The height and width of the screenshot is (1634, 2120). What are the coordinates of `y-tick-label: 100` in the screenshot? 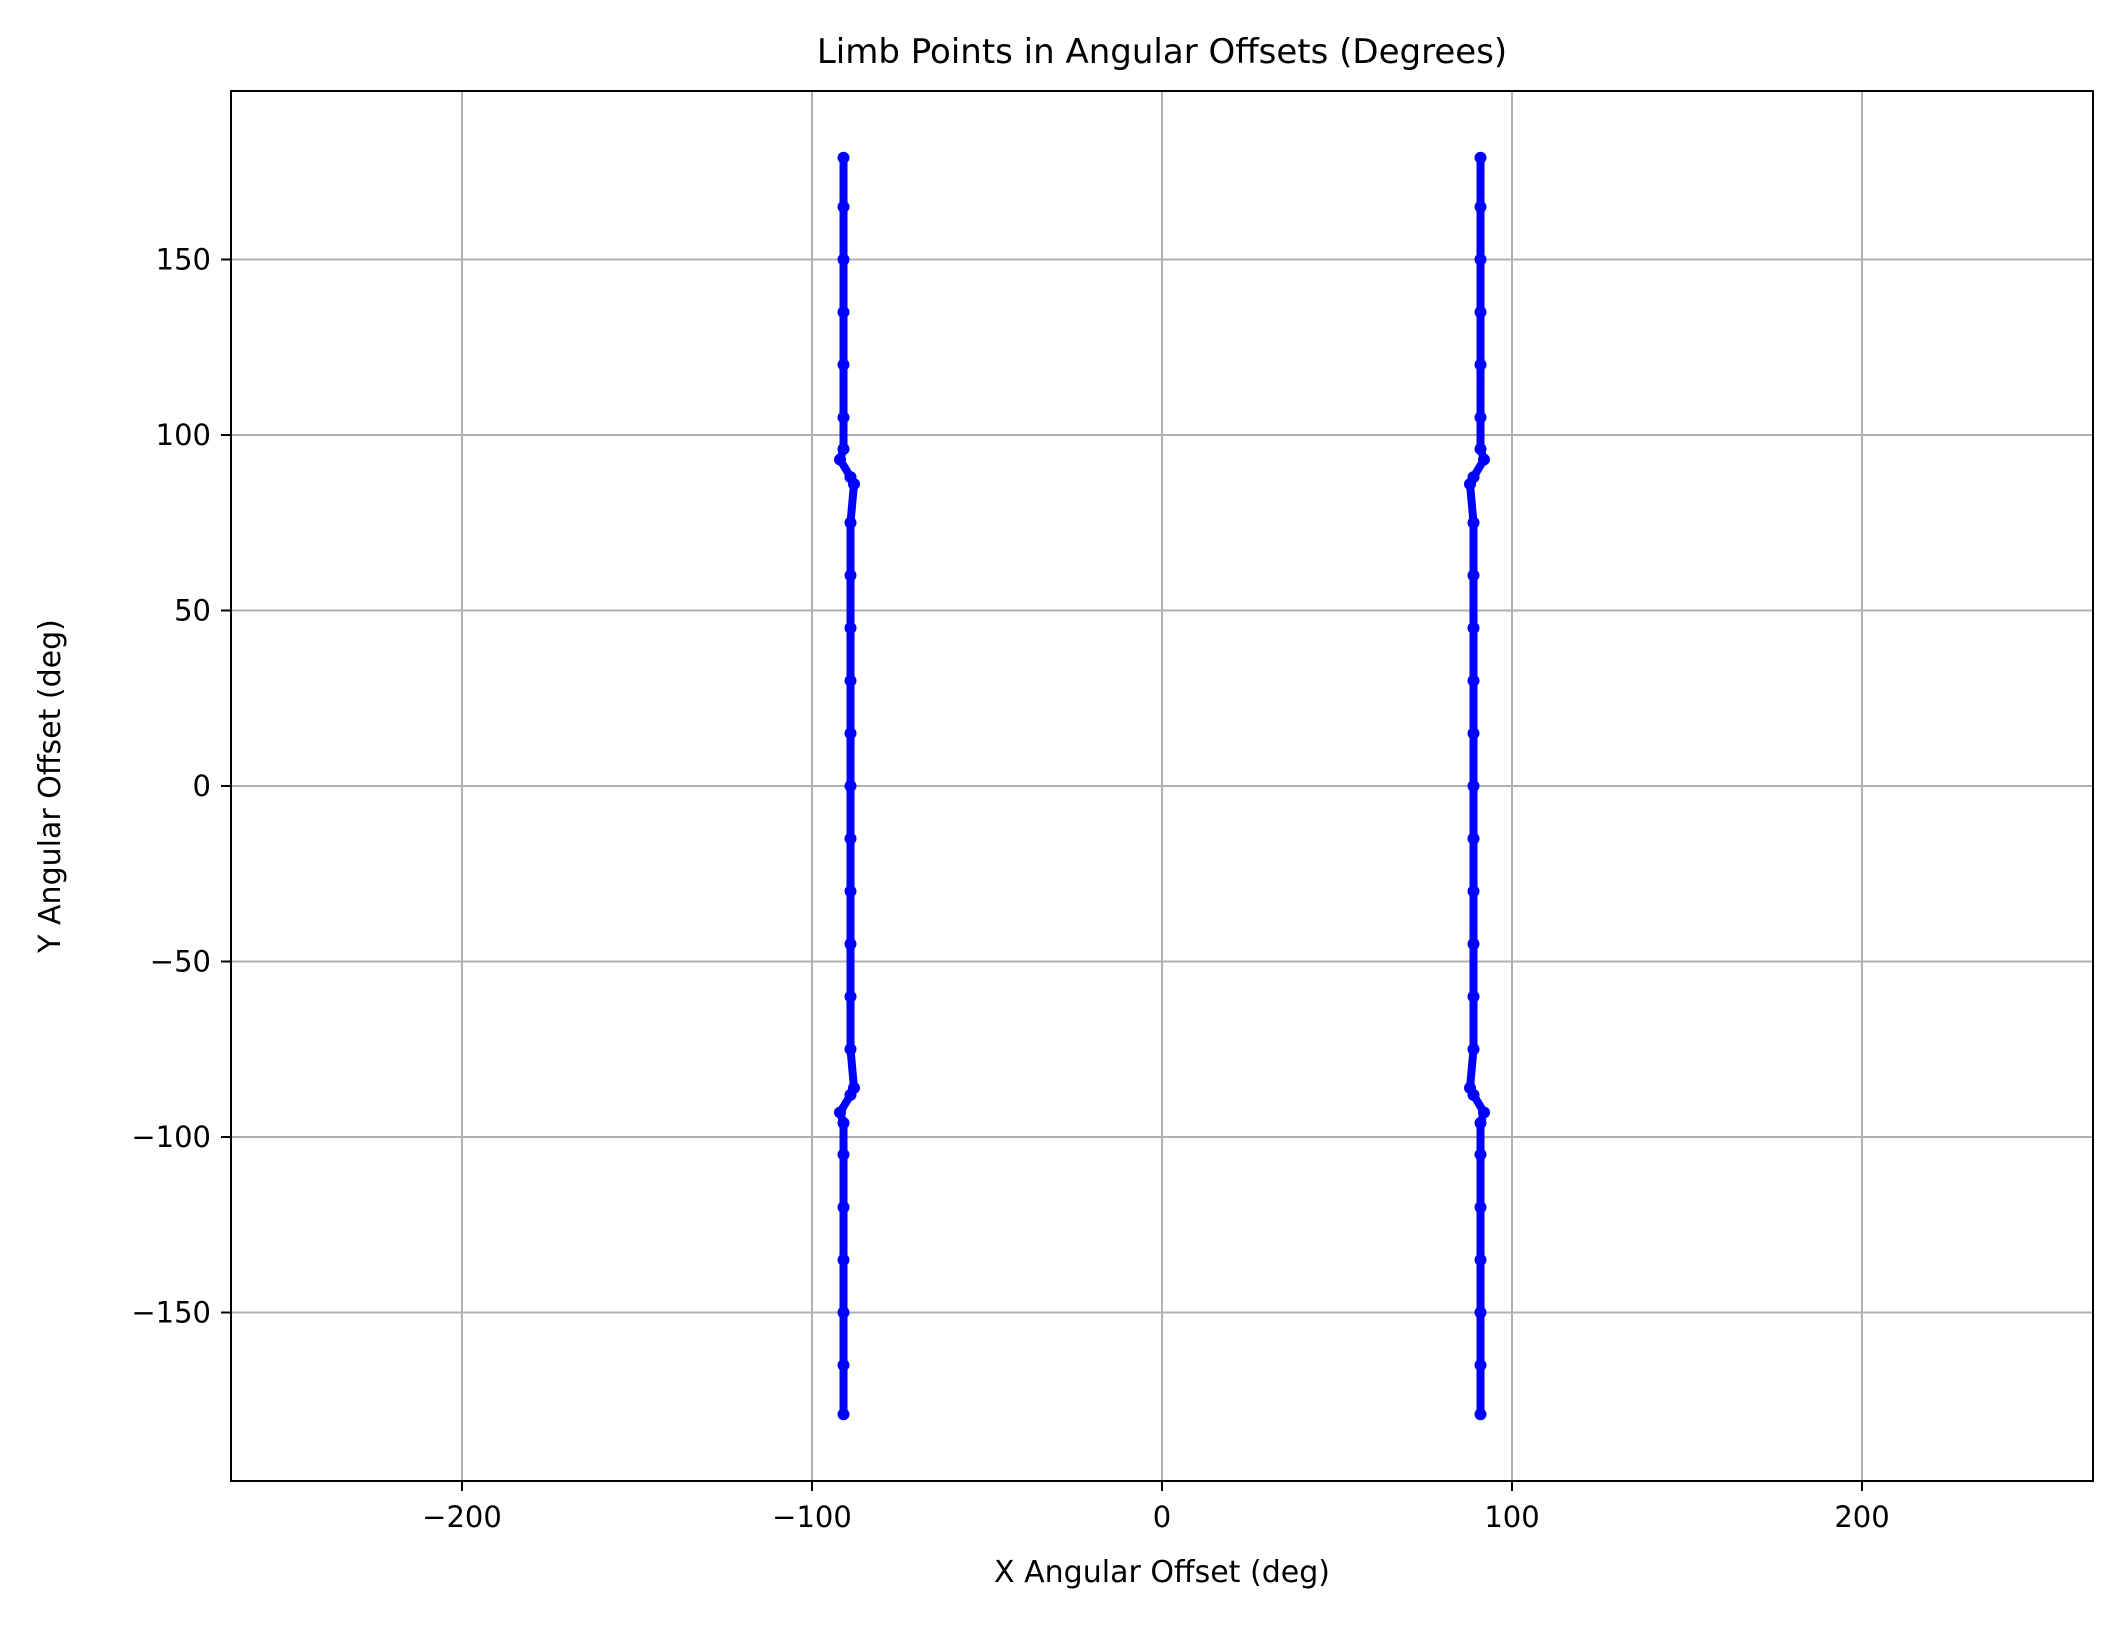 It's located at (183, 435).